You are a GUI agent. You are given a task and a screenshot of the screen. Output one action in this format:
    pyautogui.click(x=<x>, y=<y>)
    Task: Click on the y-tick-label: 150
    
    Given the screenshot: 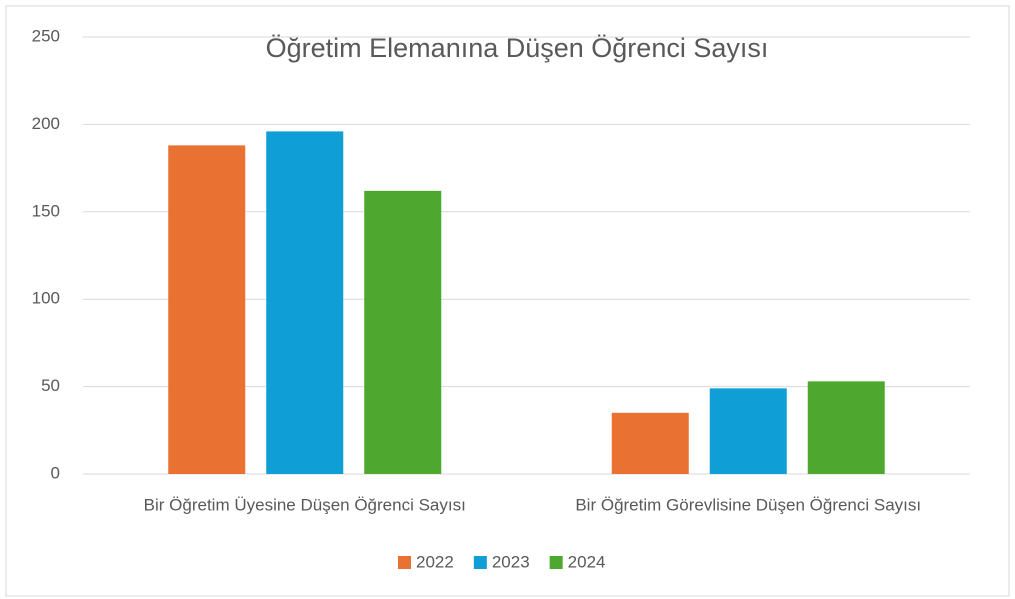 What is the action you would take?
    pyautogui.click(x=46, y=210)
    